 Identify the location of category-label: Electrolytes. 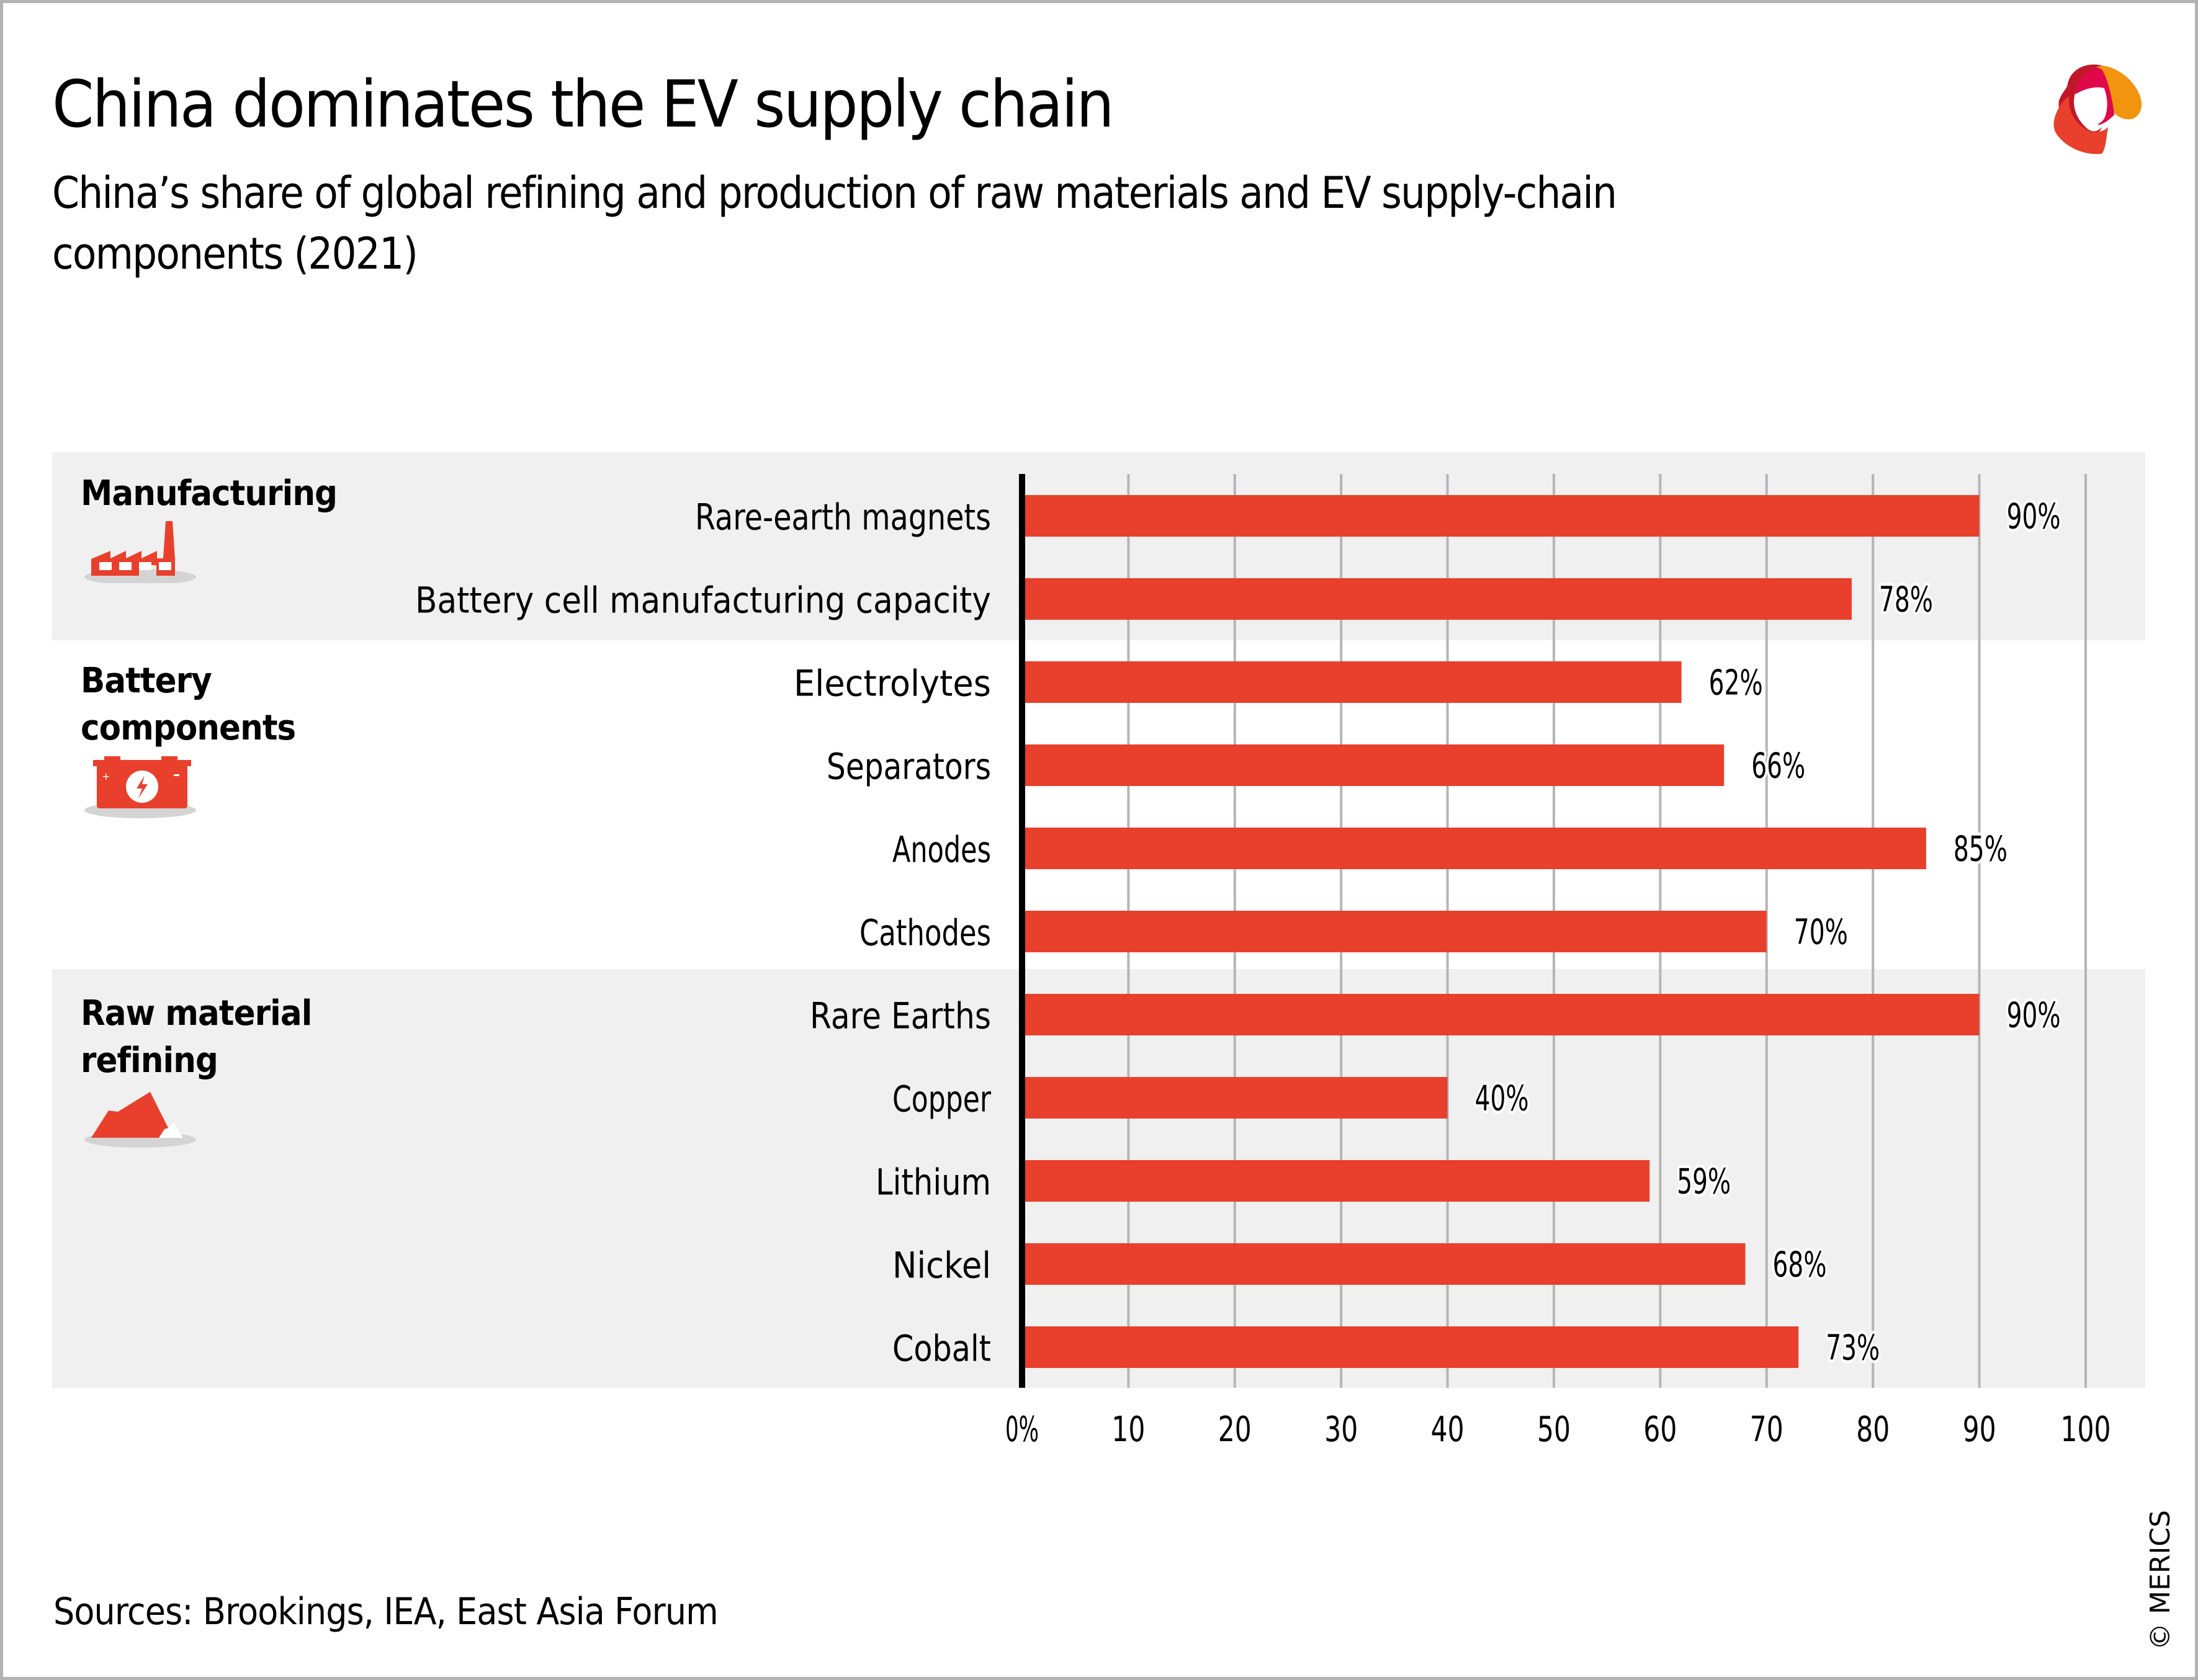
(892, 684).